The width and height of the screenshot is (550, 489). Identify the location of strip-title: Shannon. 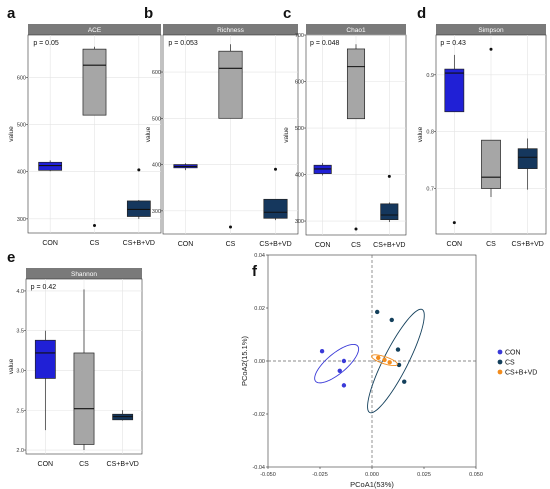
(84, 274).